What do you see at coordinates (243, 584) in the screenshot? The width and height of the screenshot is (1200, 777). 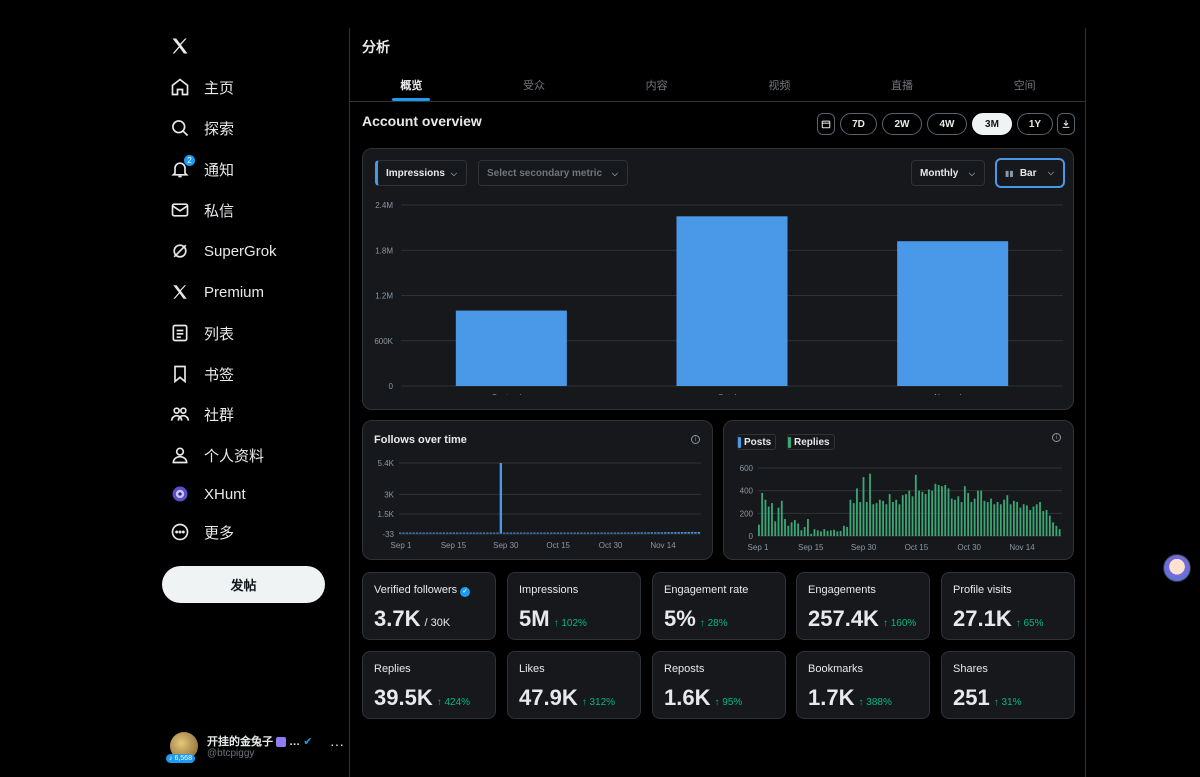 I see `post-button: 发帖` at bounding box center [243, 584].